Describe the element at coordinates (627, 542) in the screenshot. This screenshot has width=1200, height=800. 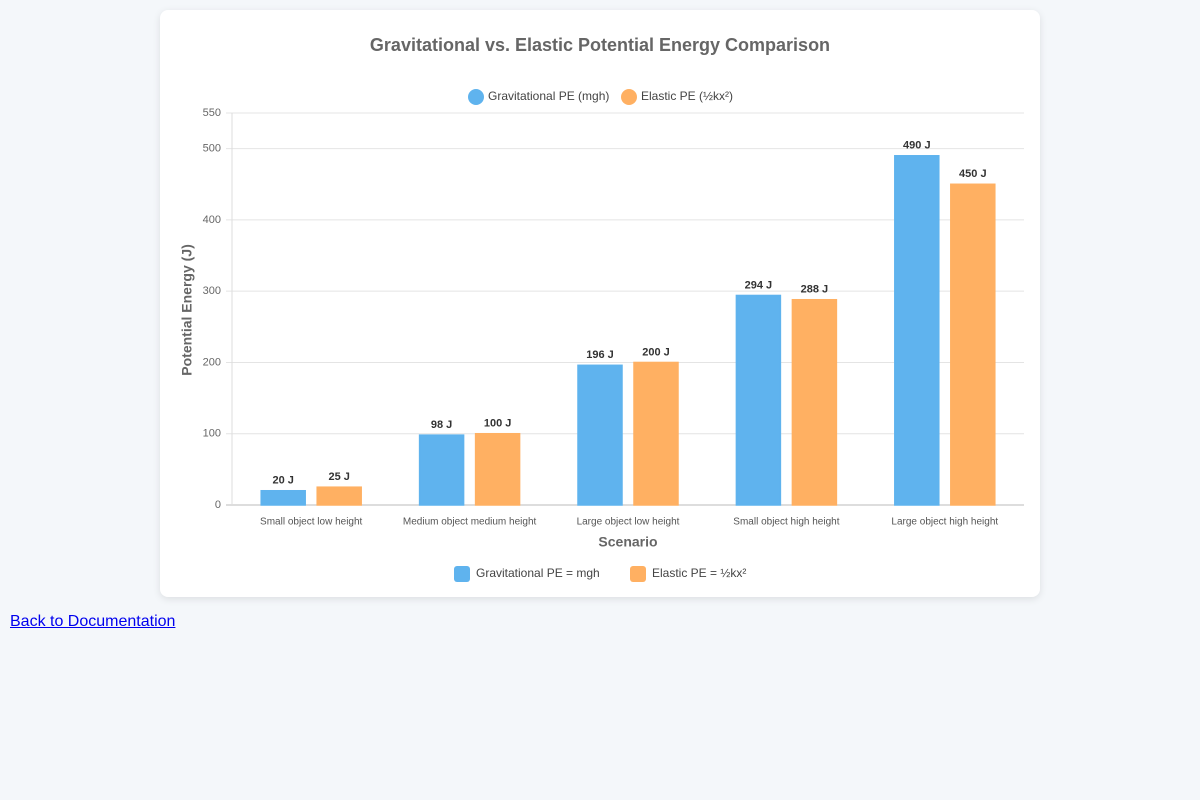
I see `x-axis-title: Scenario` at that location.